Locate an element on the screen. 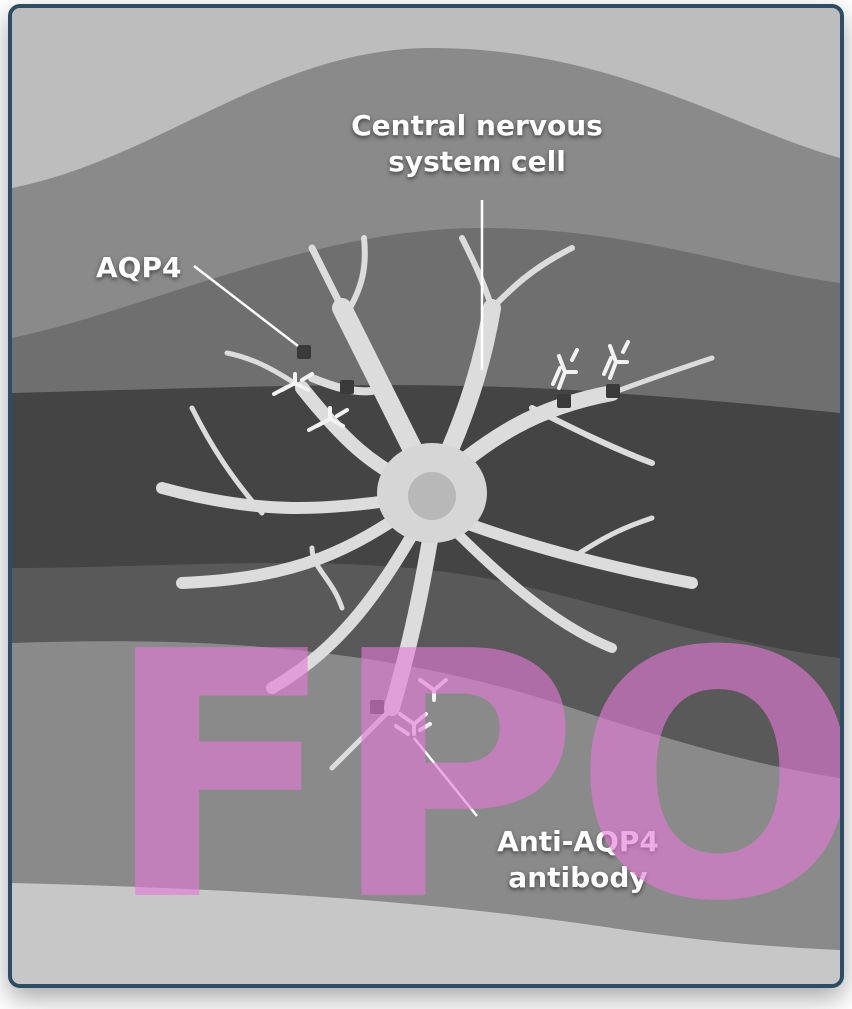  anti-aqp4-antibody-label: Anti-AQP4 antibody is located at coordinates (578, 859).